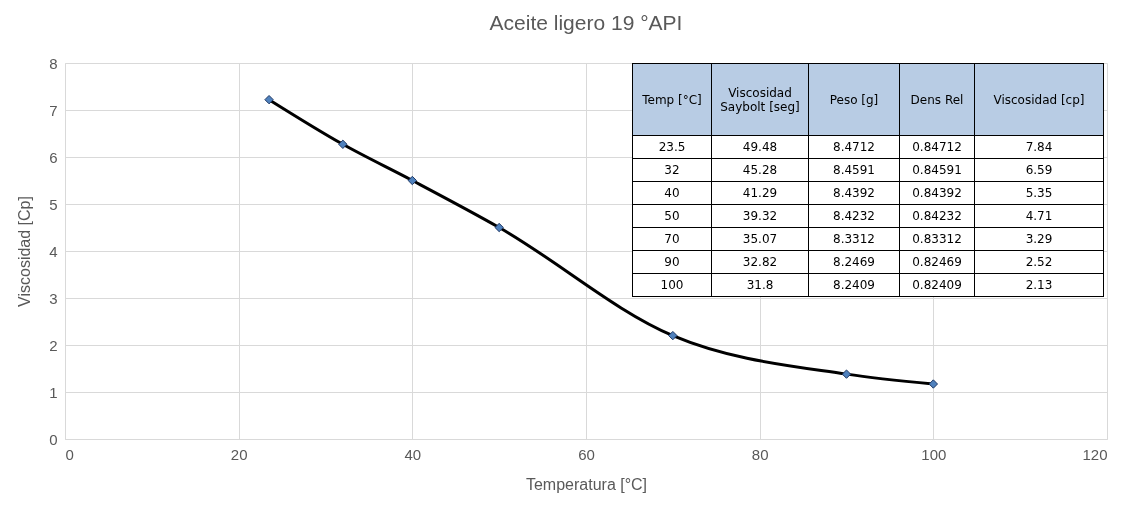 This screenshot has height=512, width=1128. What do you see at coordinates (937, 147) in the screenshot?
I see `annotation: 0.84712` at bounding box center [937, 147].